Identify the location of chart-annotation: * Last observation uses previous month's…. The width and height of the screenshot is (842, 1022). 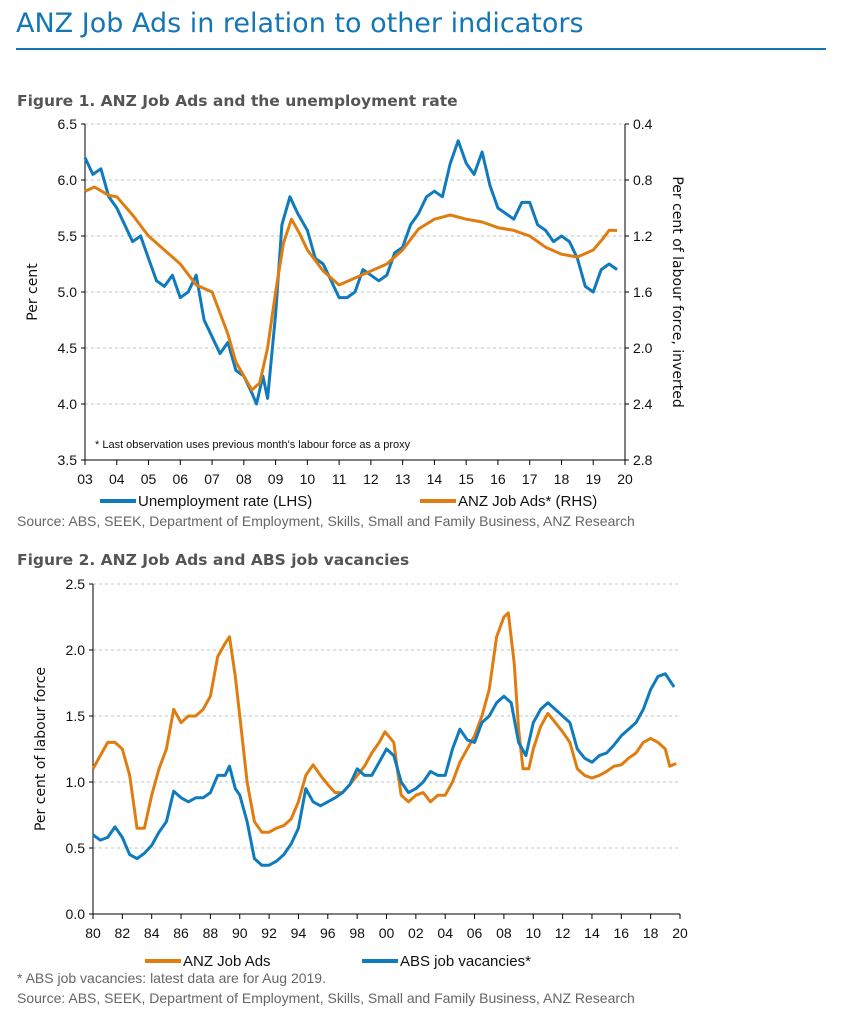
(253, 445).